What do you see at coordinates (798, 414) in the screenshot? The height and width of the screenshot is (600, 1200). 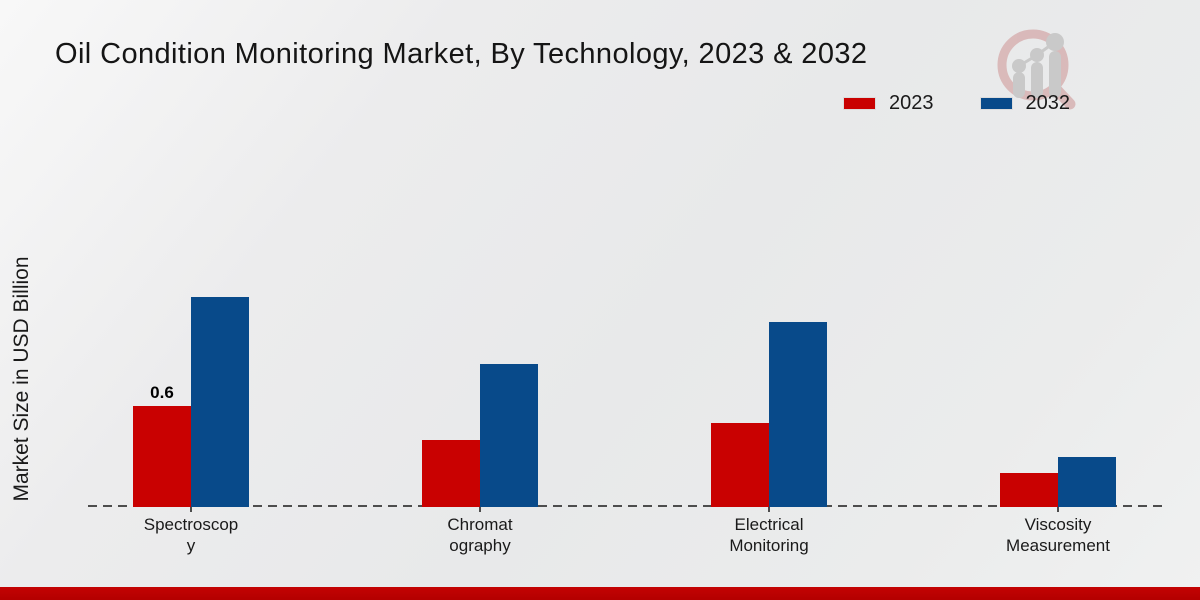 I see `bar-2032-electrical-monitoring` at bounding box center [798, 414].